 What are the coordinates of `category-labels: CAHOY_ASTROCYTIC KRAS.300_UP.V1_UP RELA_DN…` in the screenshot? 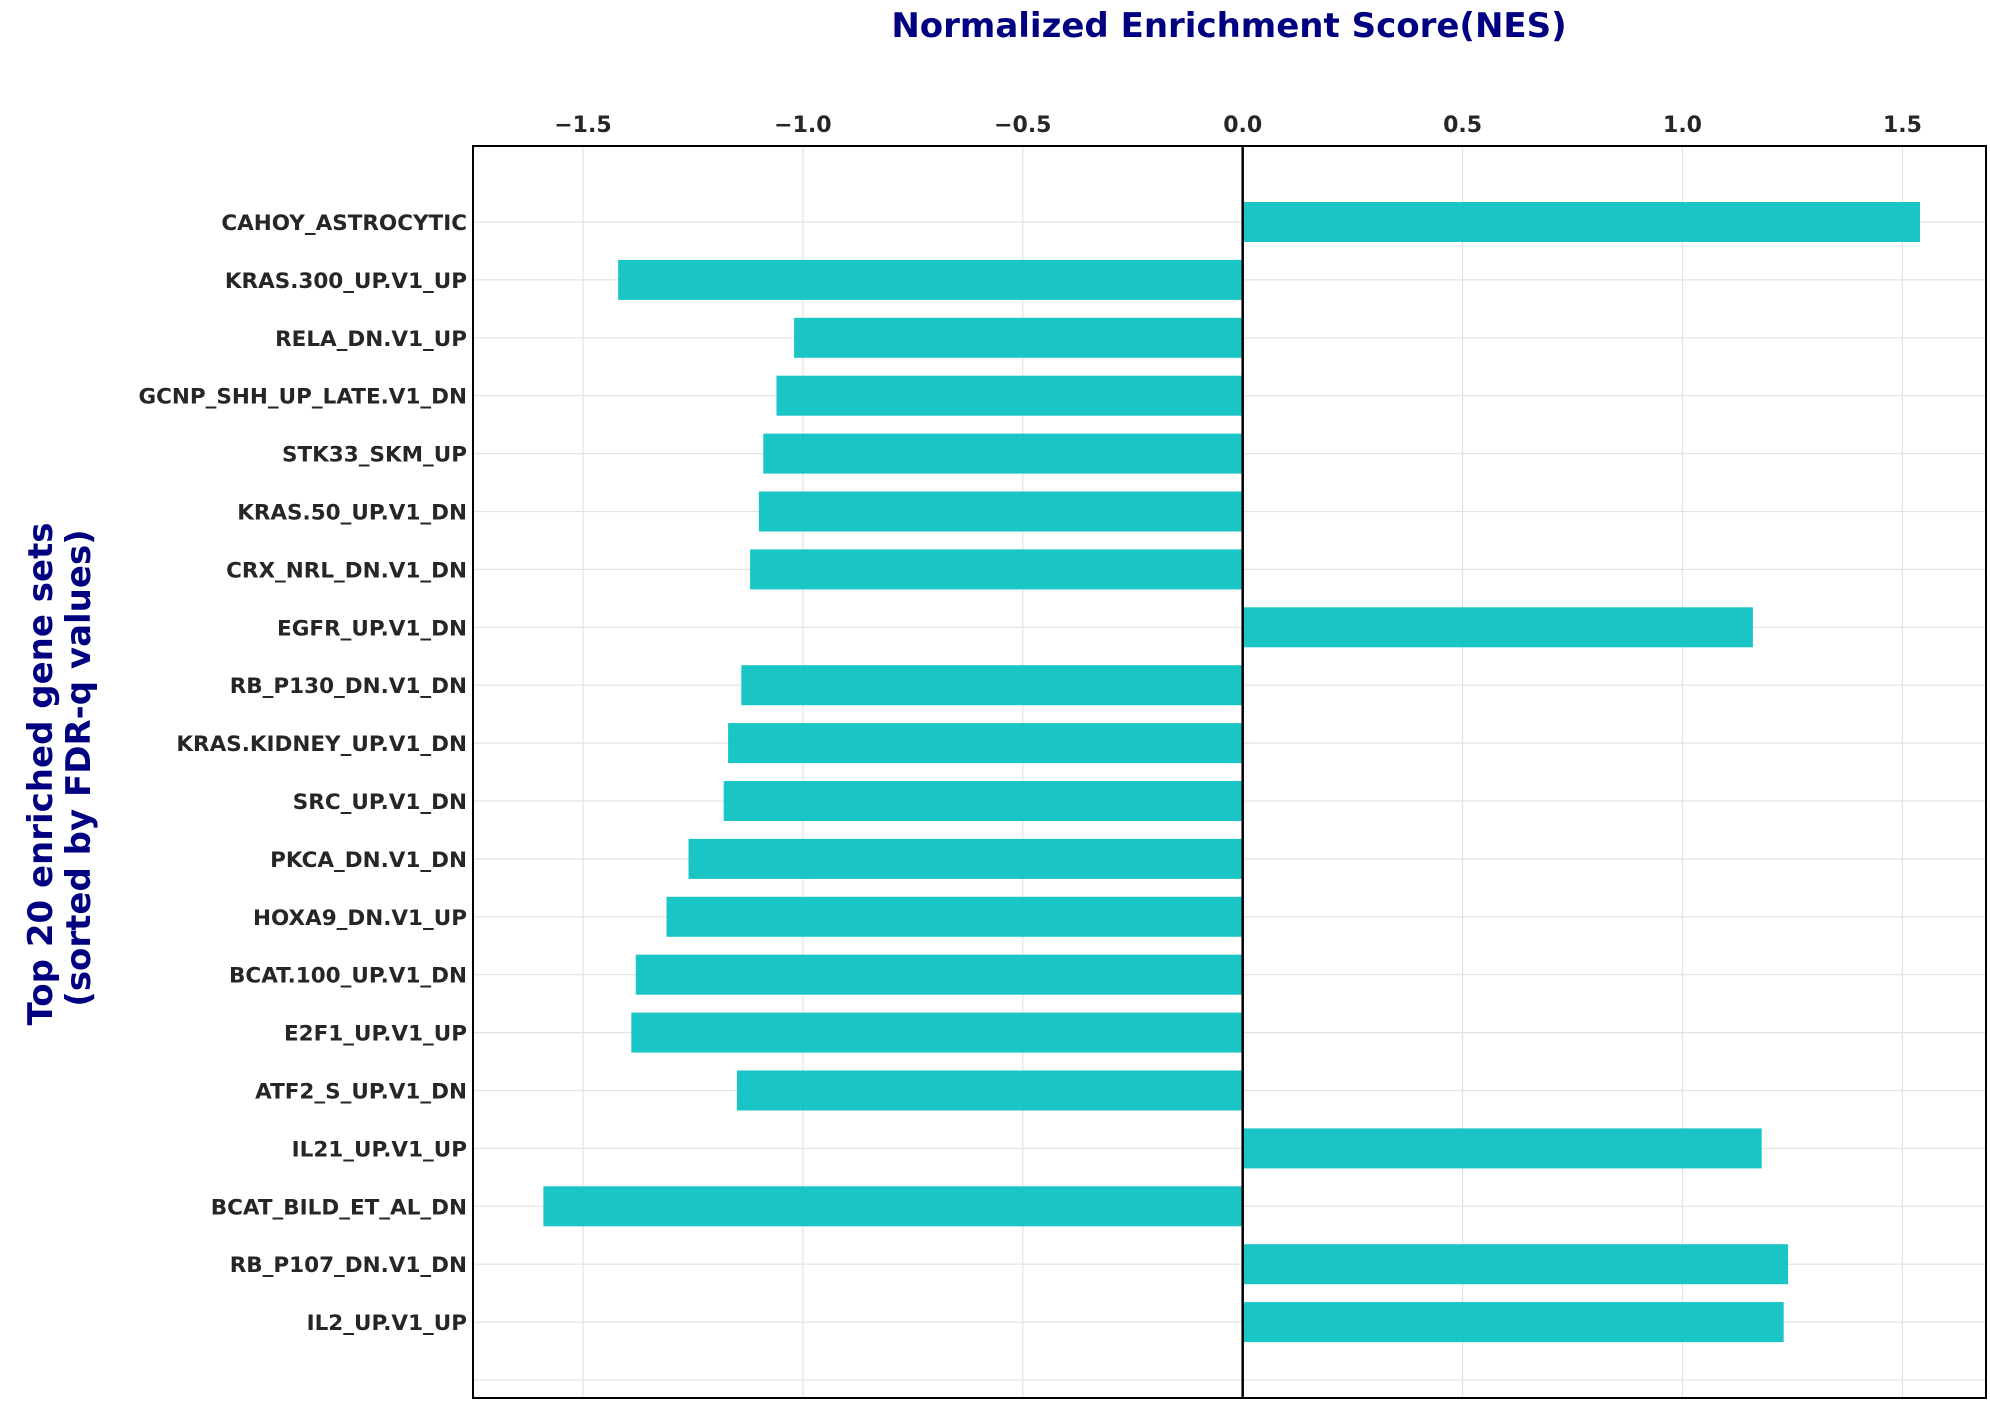 It's located at (303, 773).